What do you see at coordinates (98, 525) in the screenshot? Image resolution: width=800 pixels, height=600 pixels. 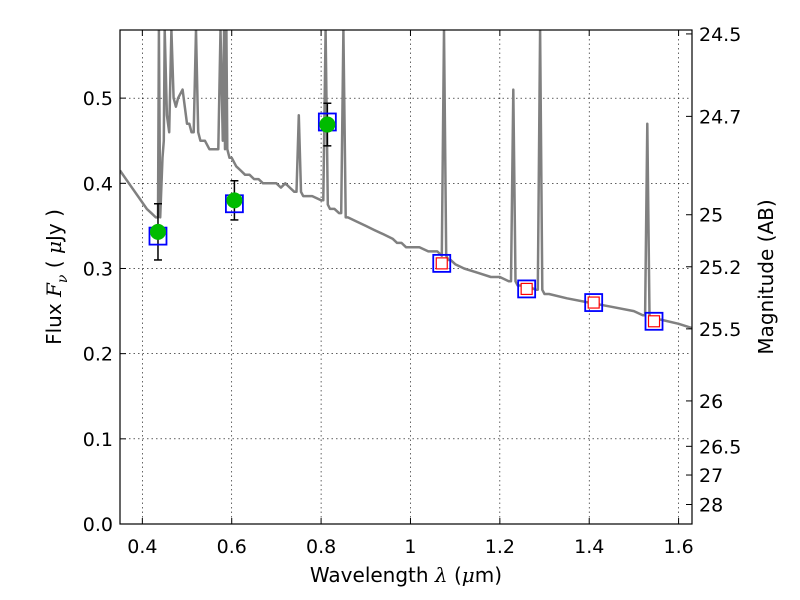 I see `y-tick-label-0: 0.0` at bounding box center [98, 525].